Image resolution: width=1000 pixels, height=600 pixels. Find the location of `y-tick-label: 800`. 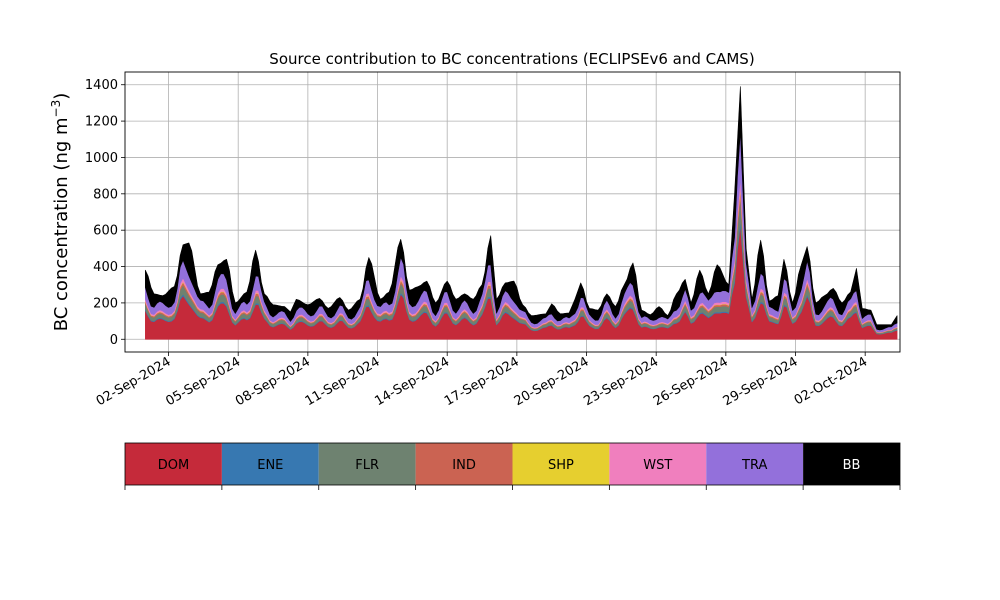

y-tick-label: 800 is located at coordinates (105, 194).